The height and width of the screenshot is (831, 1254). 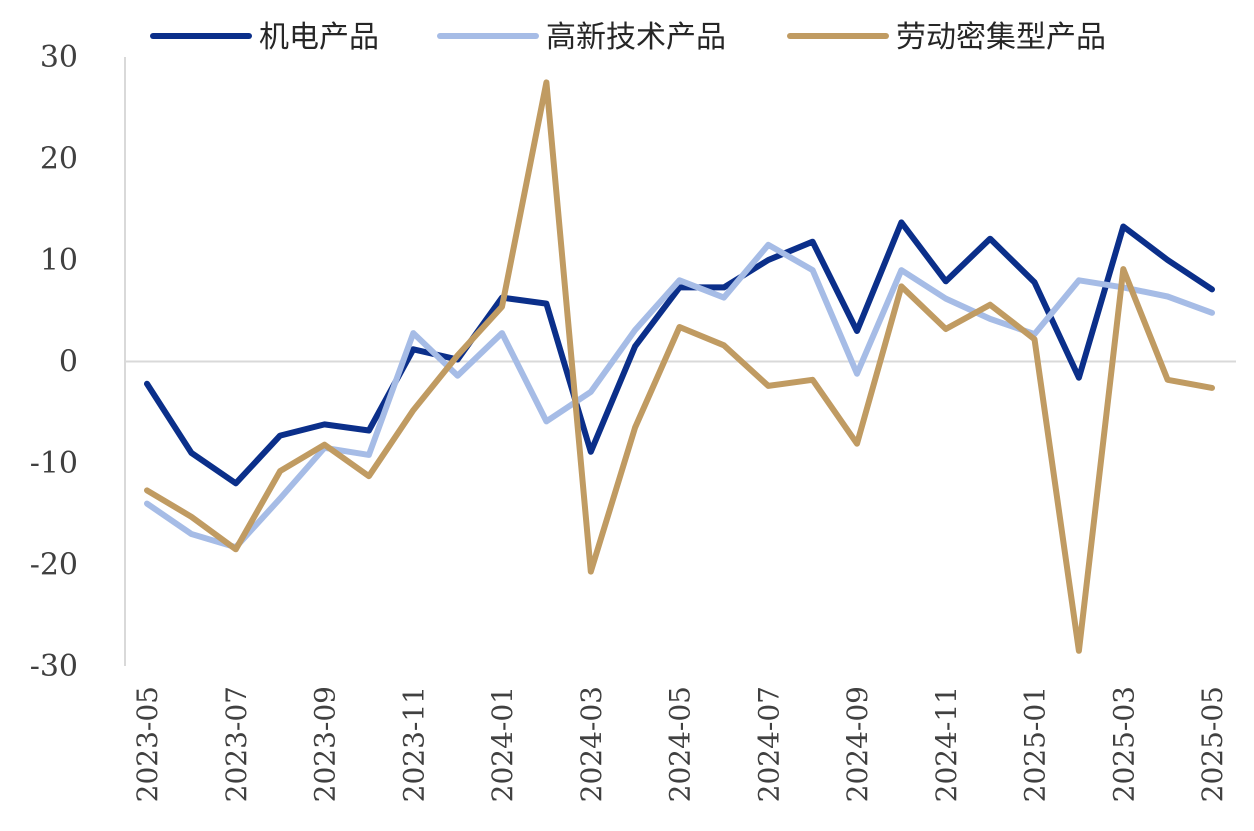 I want to click on y-tick-label: 30, so click(x=59, y=57).